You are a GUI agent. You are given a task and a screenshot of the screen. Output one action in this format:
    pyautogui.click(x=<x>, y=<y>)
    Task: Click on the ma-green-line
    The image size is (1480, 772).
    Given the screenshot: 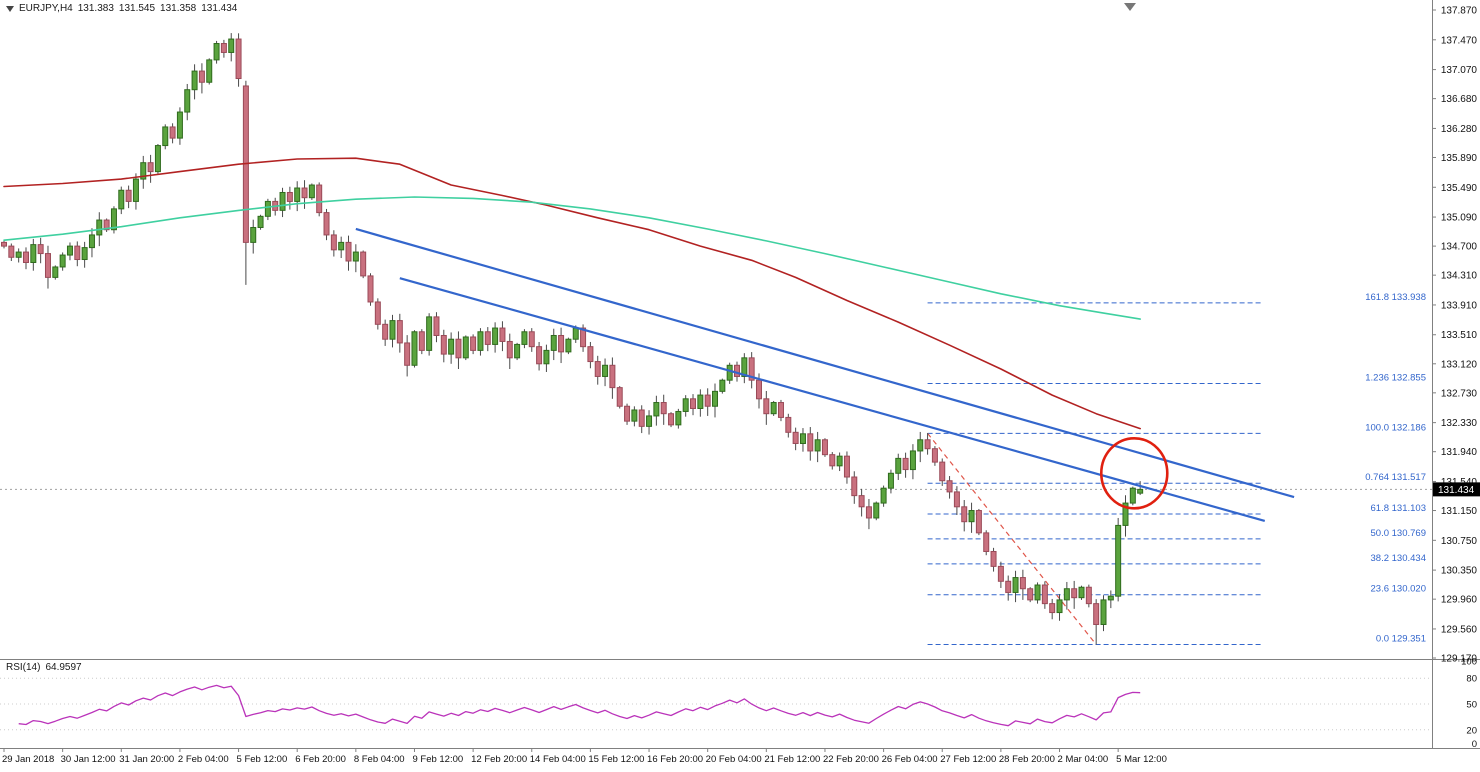 What is the action you would take?
    pyautogui.click(x=572, y=258)
    